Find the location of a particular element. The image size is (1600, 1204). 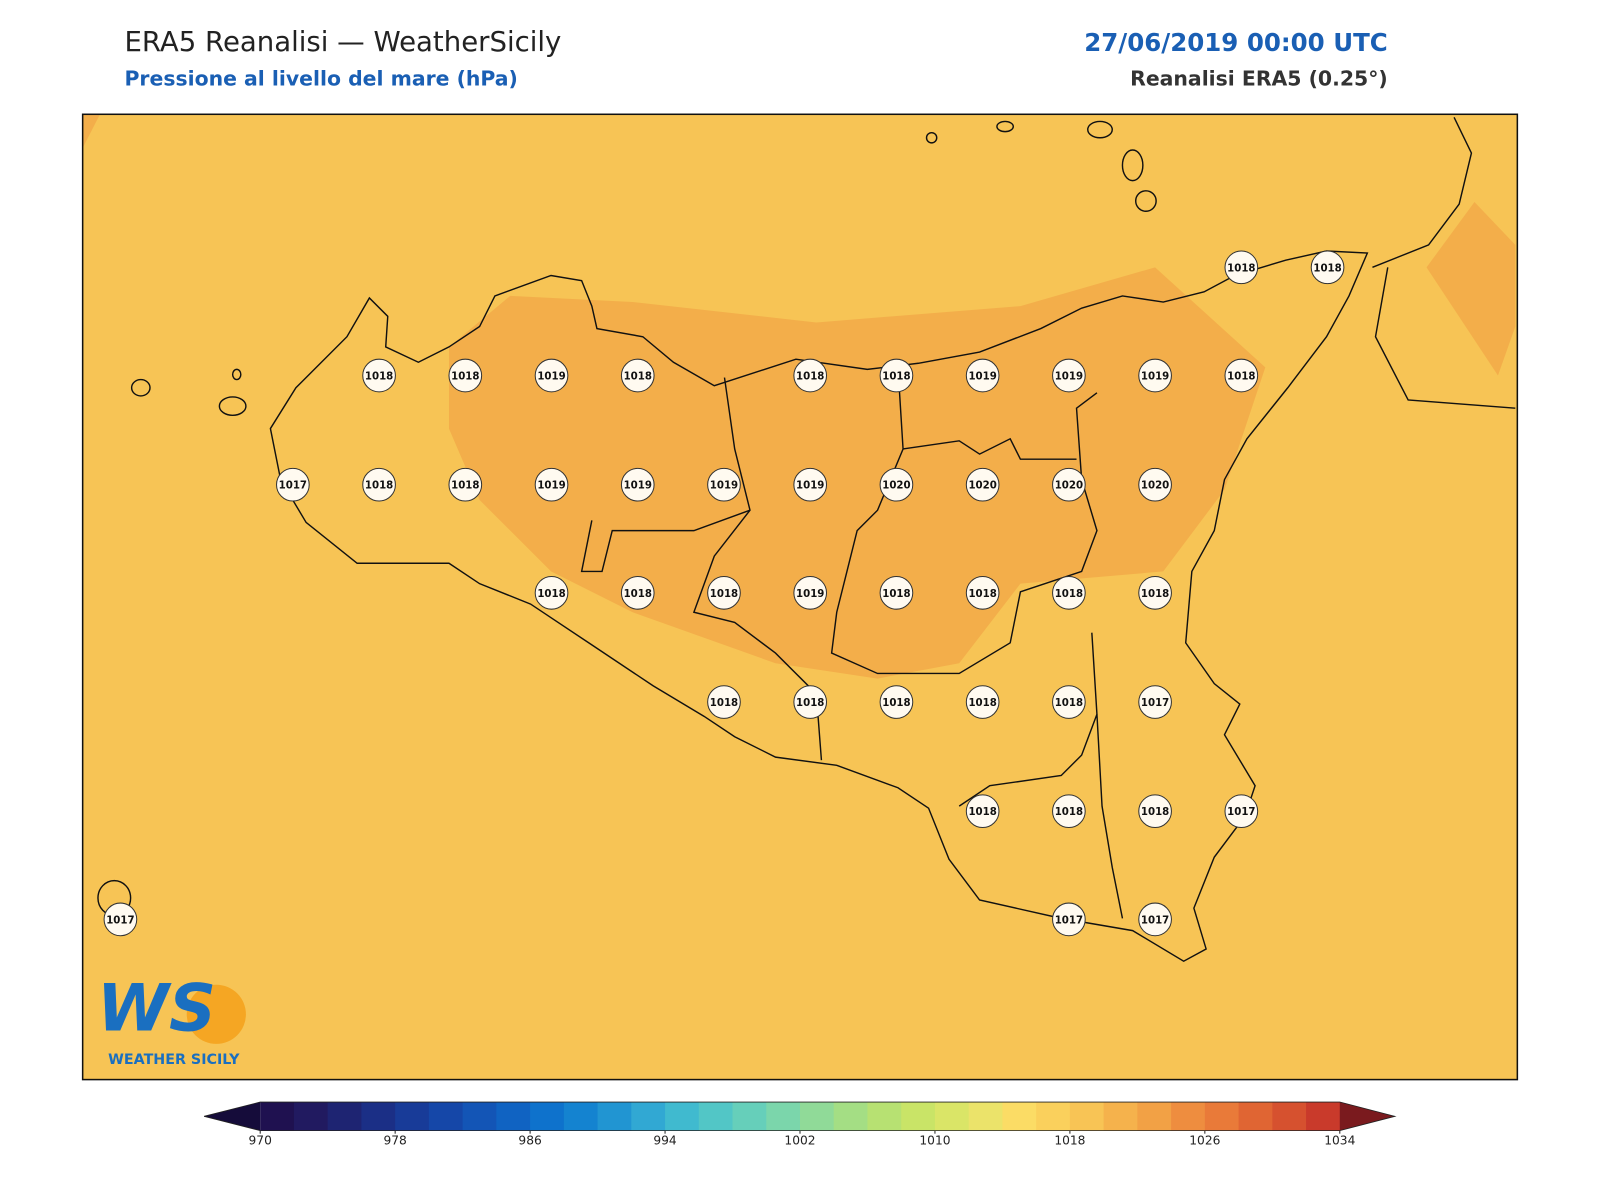

colorbar-tick-label: 1026 is located at coordinates (1204, 1140).